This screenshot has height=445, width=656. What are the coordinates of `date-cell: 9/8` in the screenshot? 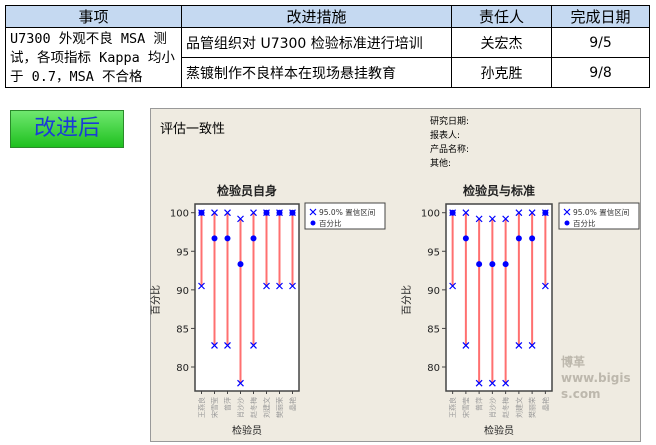 It's located at (600, 72).